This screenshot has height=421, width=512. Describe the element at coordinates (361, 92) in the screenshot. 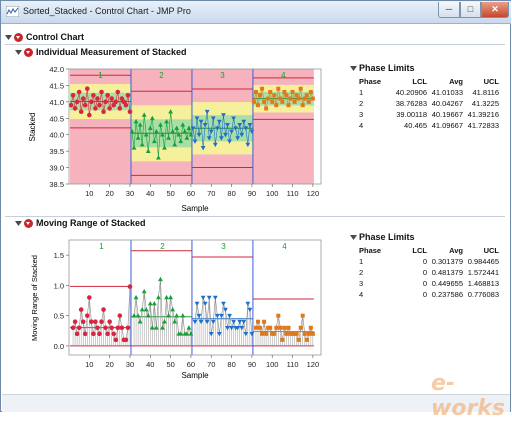

I see `limits-cell: 1` at that location.